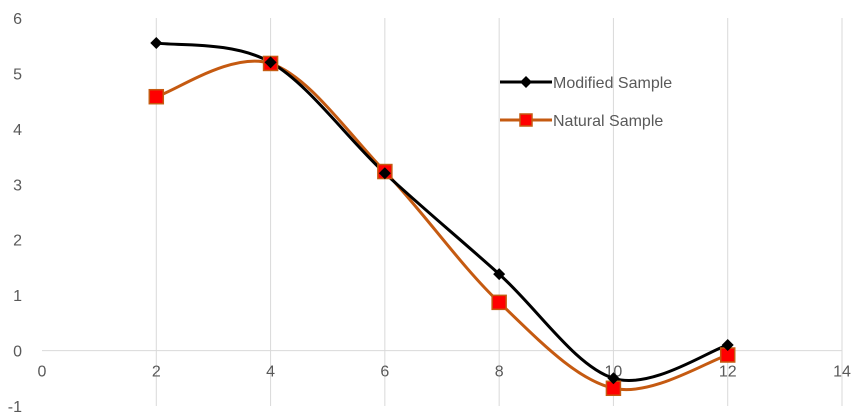 Image resolution: width=856 pixels, height=413 pixels. I want to click on x-tick-label: 0, so click(42, 372).